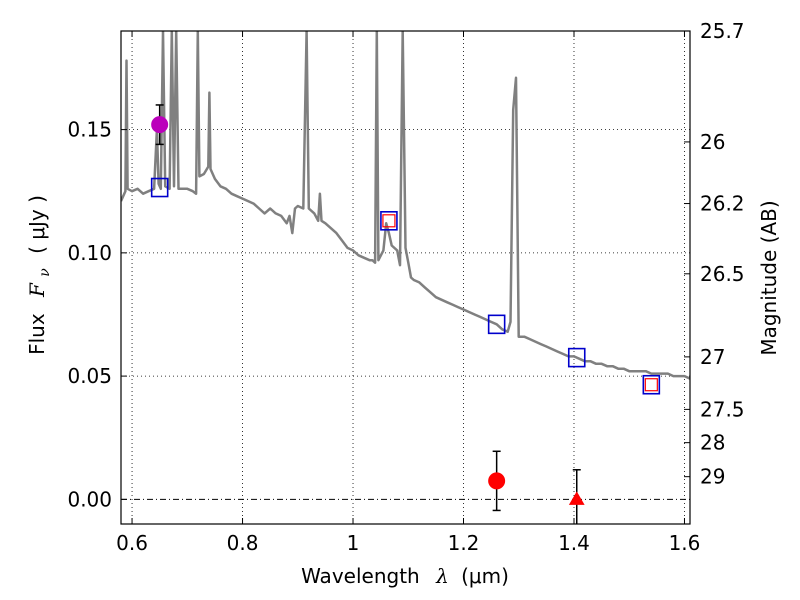  What do you see at coordinates (685, 543) in the screenshot?
I see `x-tick-label: 1.6` at bounding box center [685, 543].